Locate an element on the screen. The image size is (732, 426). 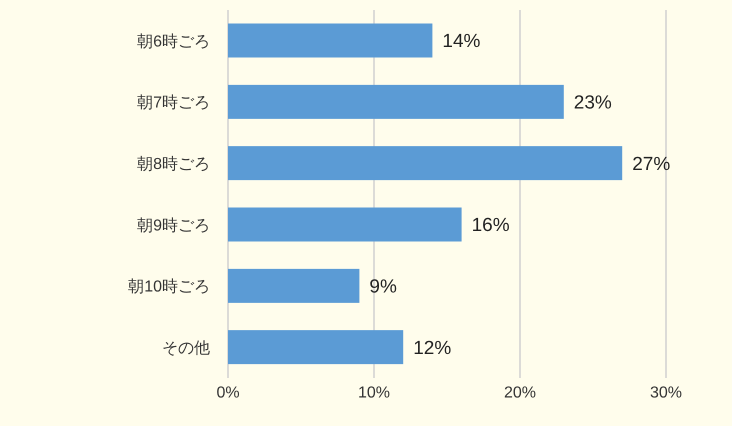
data-label: 12% is located at coordinates (432, 348).